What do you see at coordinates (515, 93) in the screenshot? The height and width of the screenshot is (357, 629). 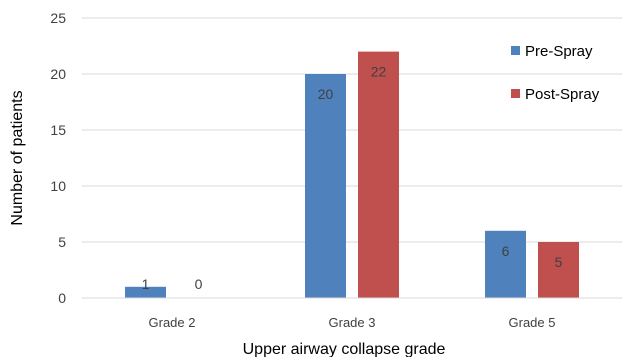 I see `legend-swatch-post-spray` at bounding box center [515, 93].